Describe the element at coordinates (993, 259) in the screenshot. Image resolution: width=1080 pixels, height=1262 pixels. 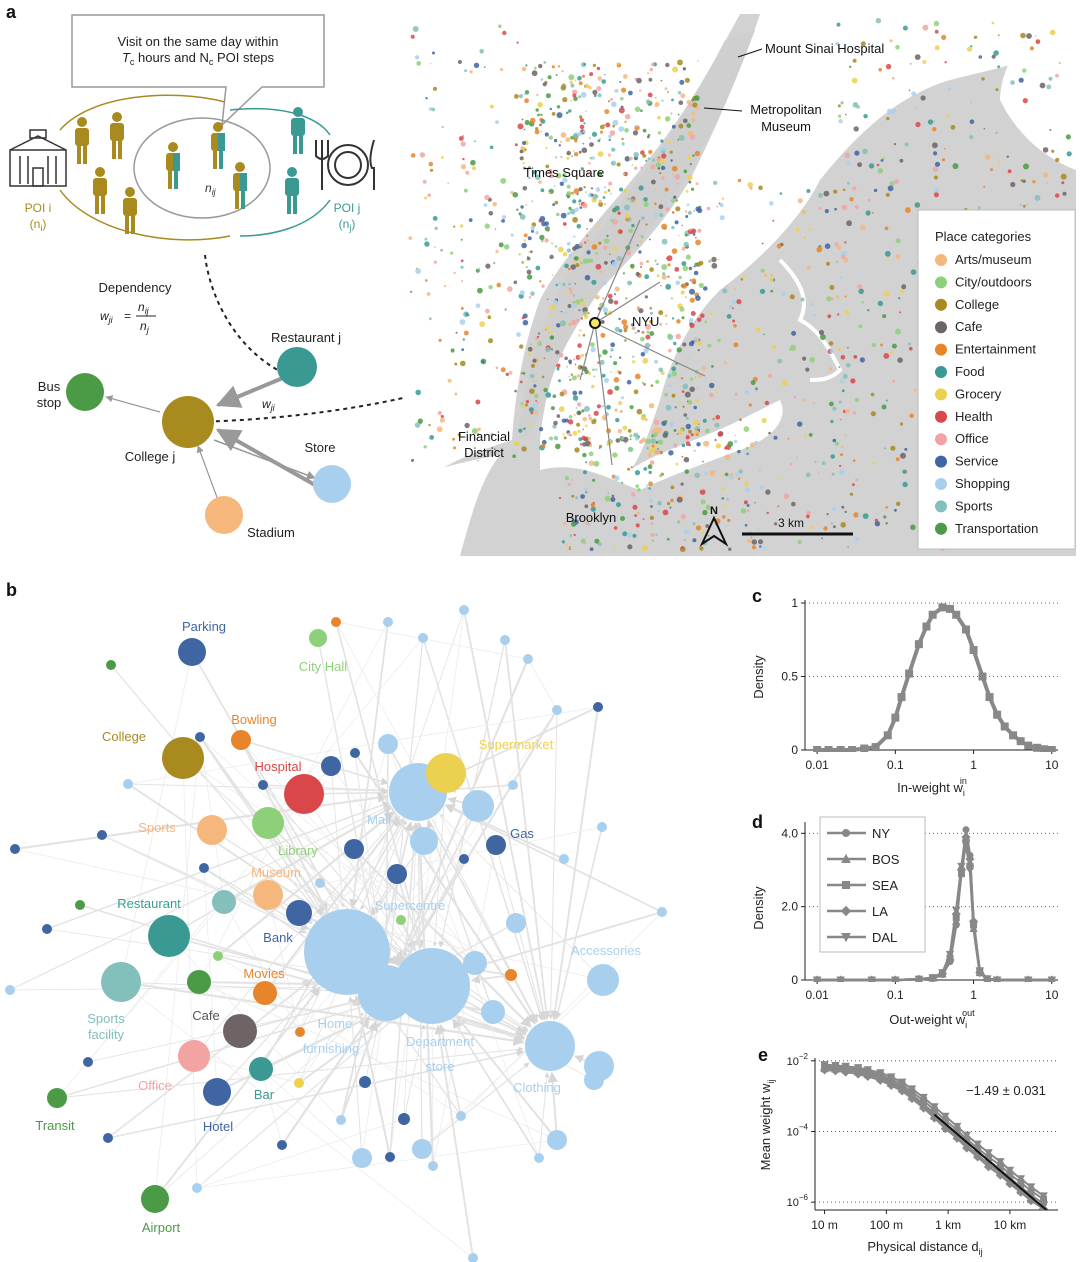
I see `legend-item-label: Arts/museum` at that location.